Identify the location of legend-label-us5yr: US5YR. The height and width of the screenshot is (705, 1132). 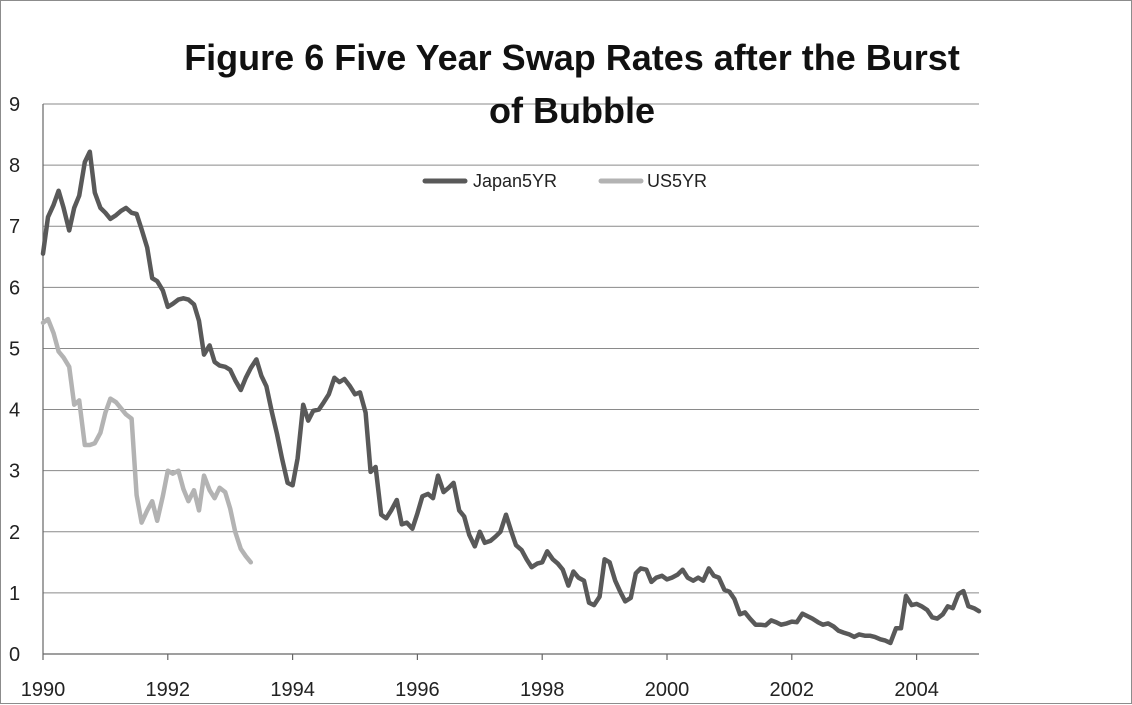
(677, 181).